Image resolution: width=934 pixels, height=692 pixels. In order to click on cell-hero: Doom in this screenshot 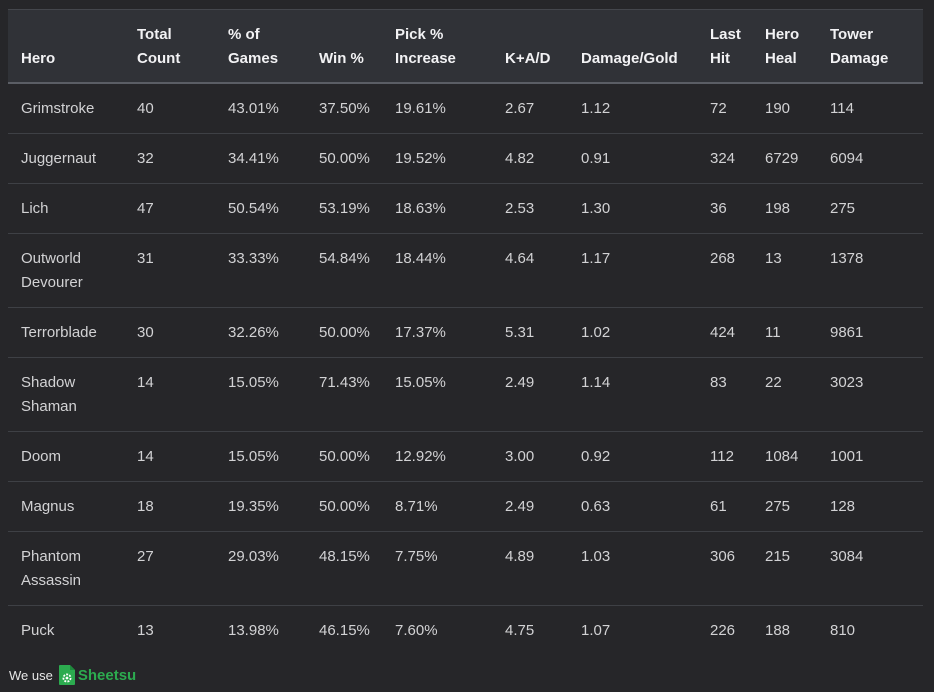, I will do `click(72, 456)`.